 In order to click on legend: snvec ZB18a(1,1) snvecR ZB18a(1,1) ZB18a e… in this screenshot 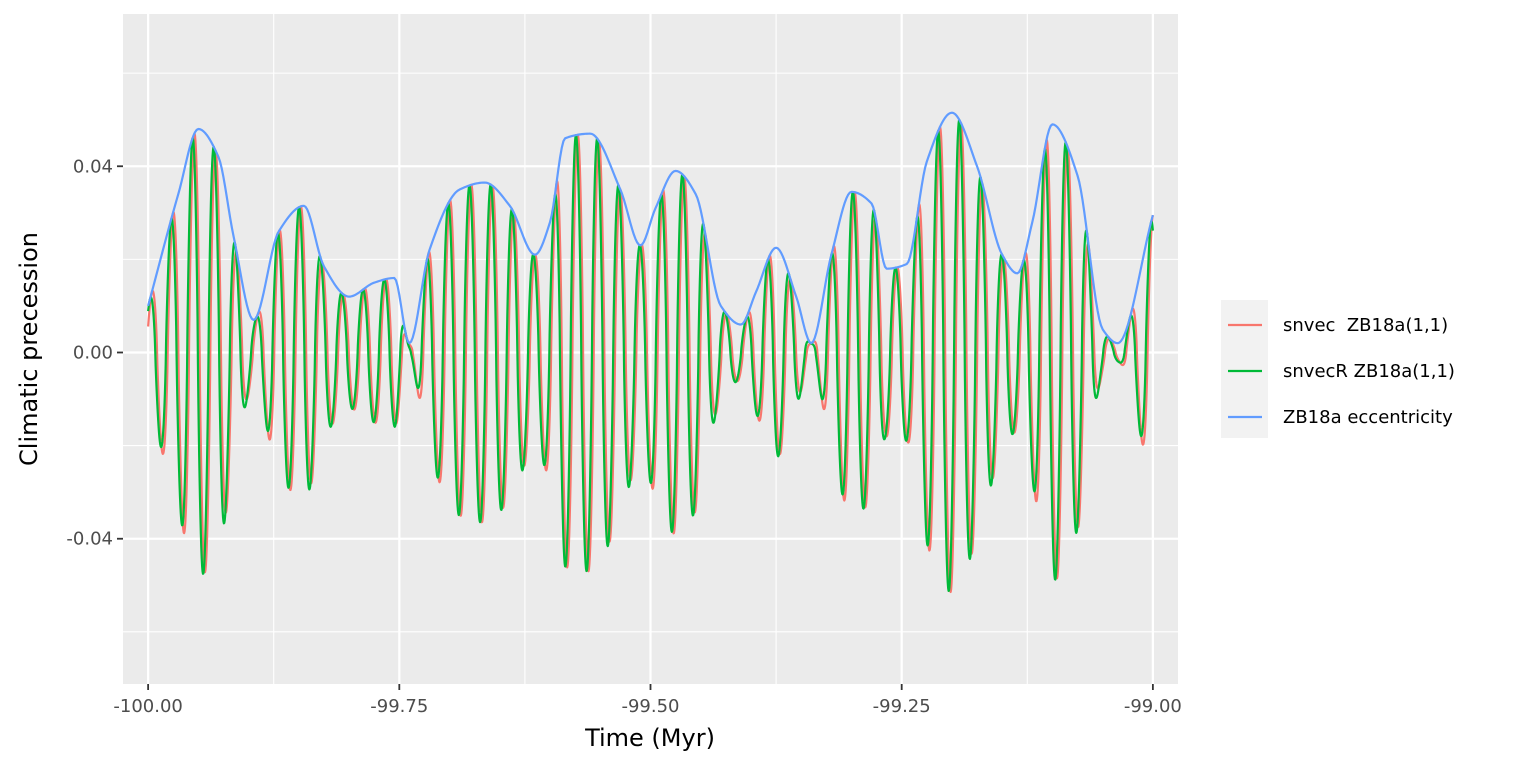, I will do `click(1338, 369)`.